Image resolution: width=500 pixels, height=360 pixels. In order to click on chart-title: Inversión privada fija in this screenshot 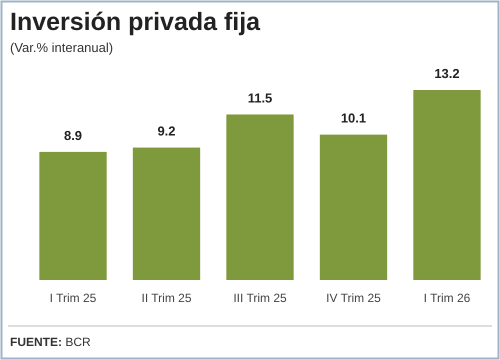, I will do `click(136, 22)`.